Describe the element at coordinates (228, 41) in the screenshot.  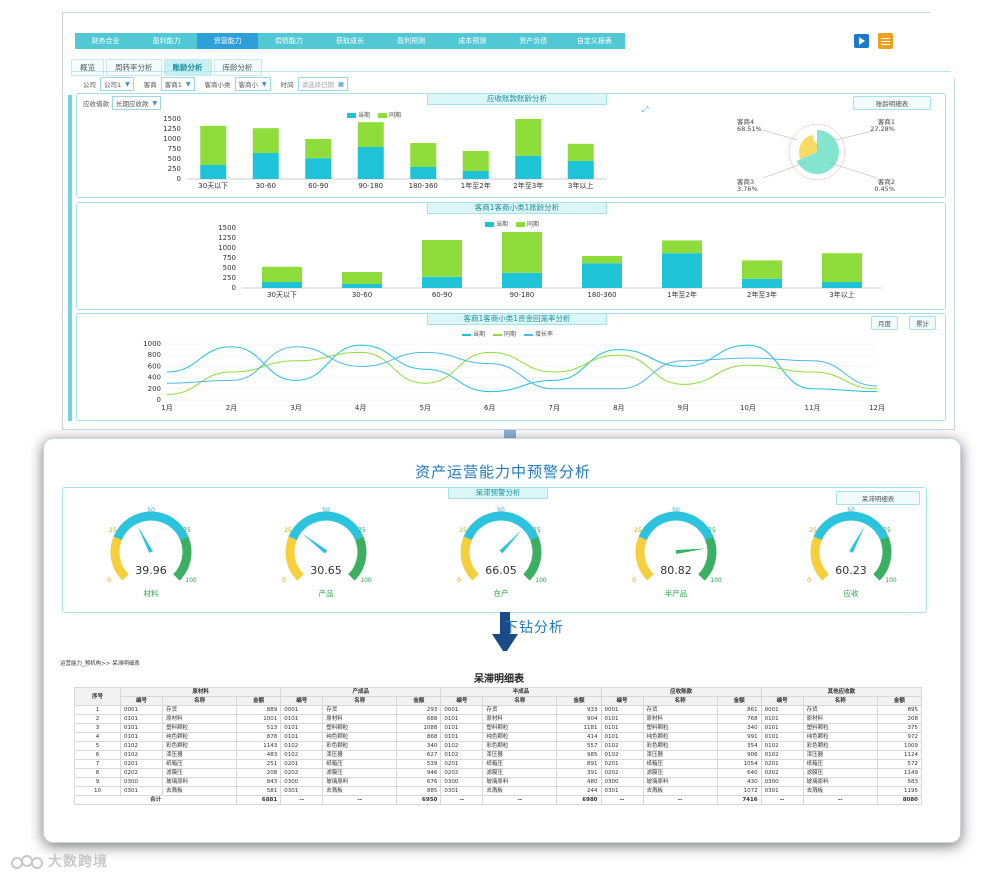
I see `nav-tab: 资营能力` at that location.